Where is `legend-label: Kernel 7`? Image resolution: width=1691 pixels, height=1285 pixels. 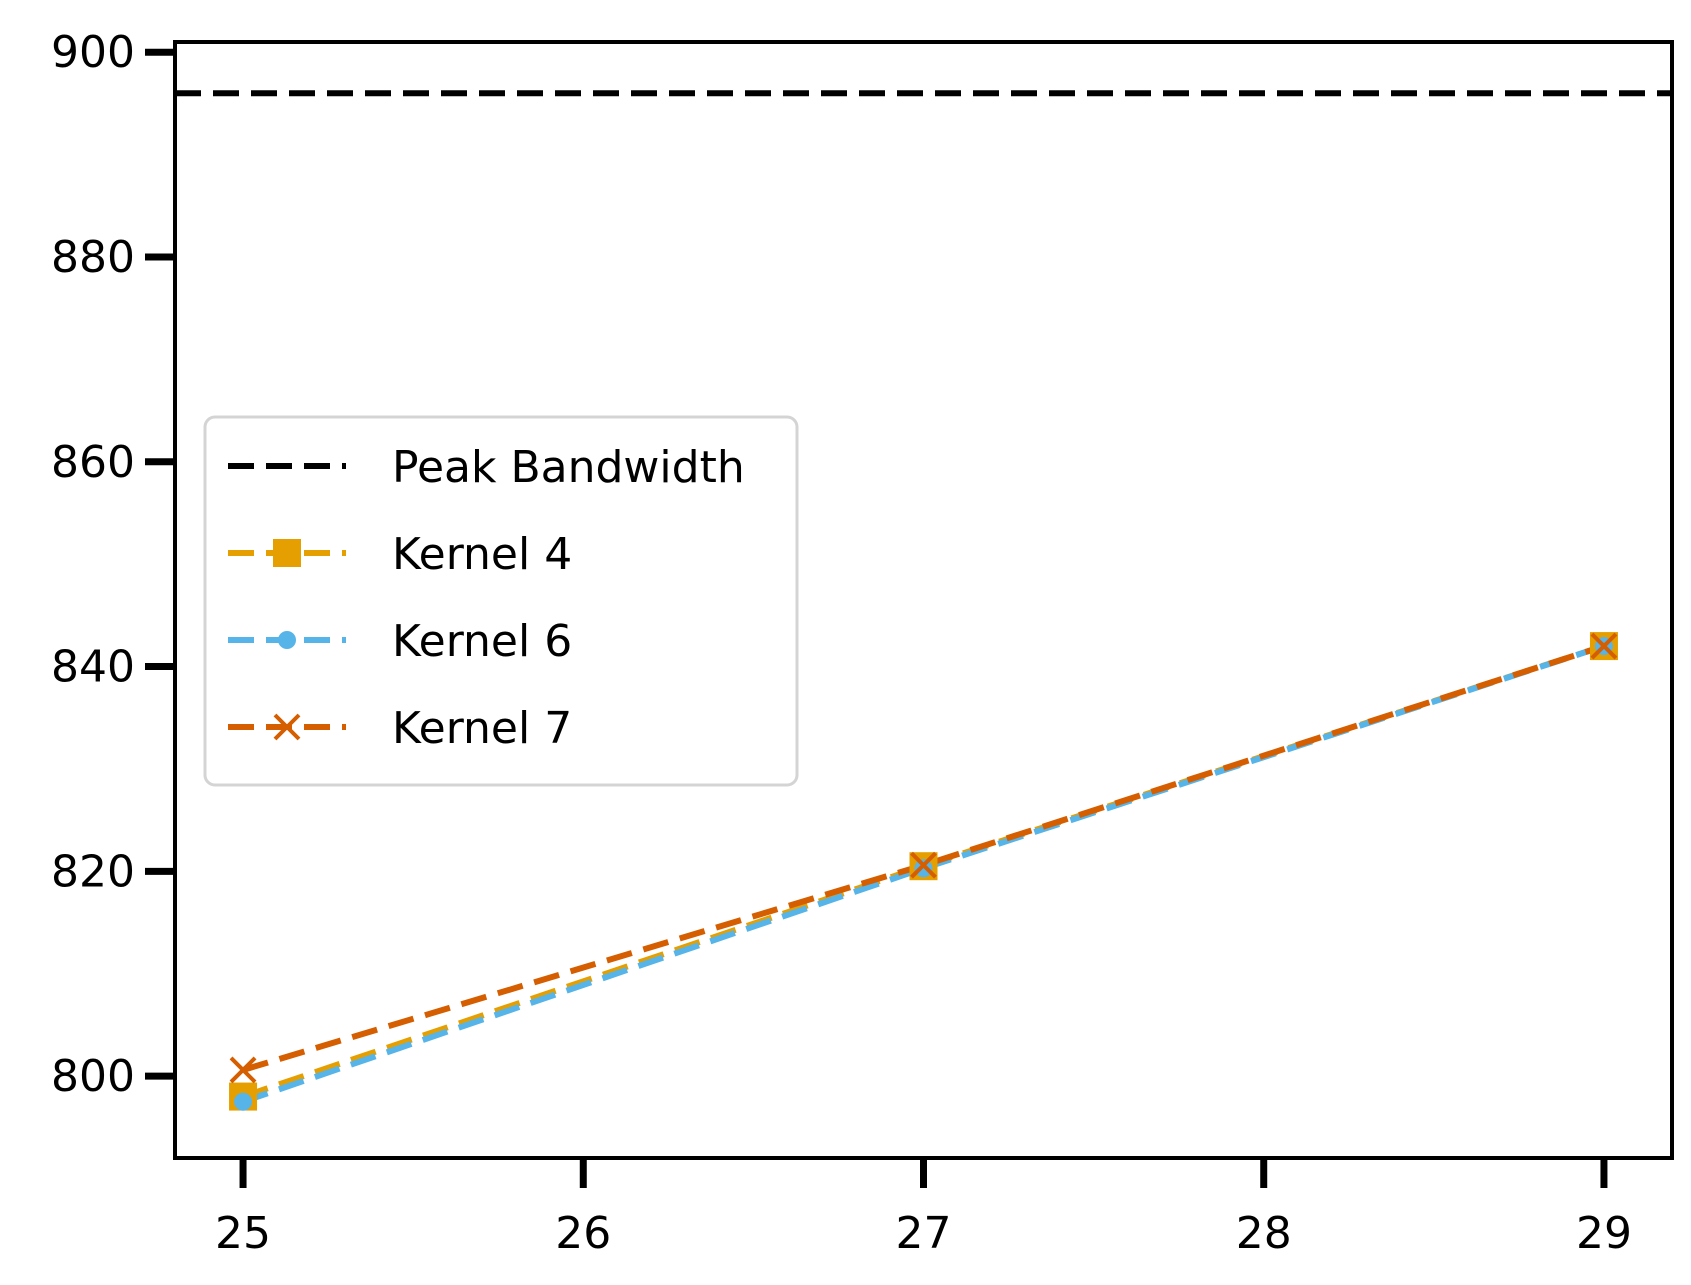 legend-label: Kernel 7 is located at coordinates (482, 728).